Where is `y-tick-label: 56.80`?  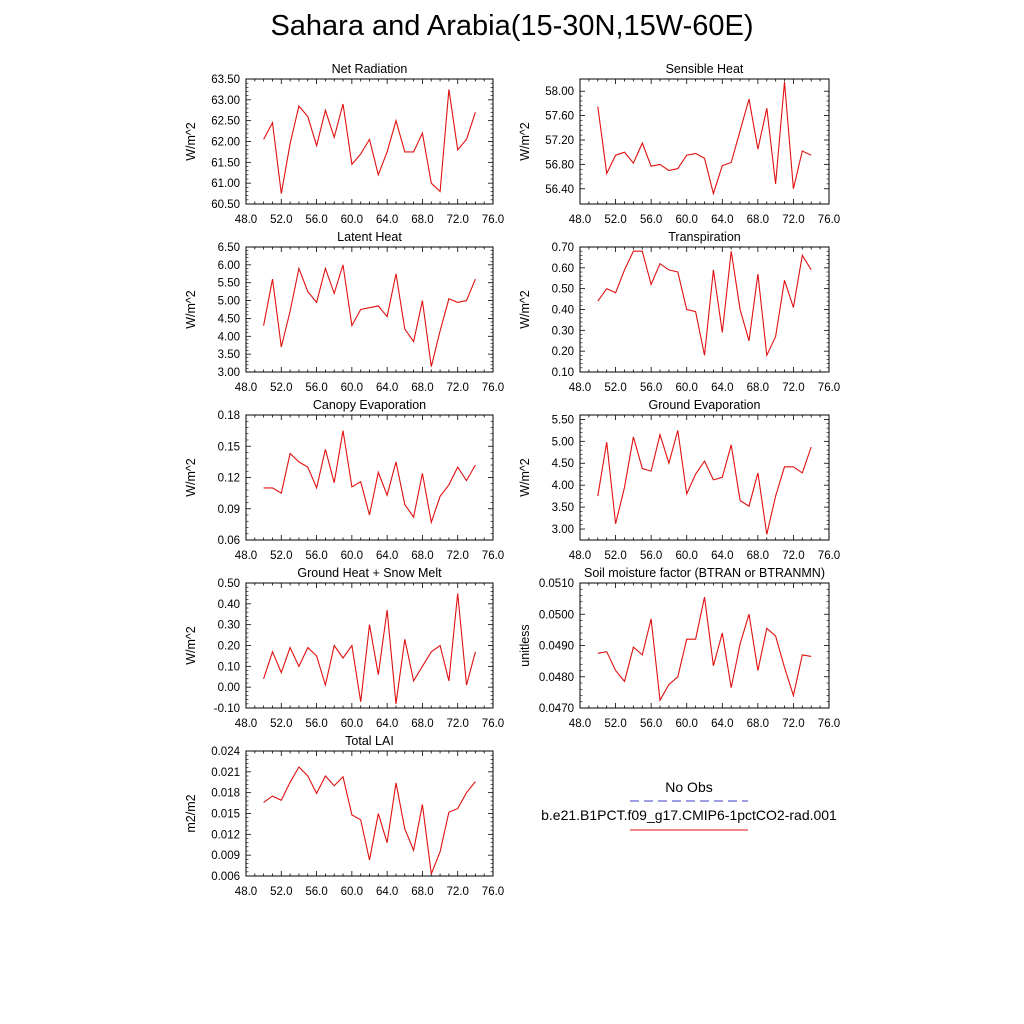
y-tick-label: 56.80 is located at coordinates (559, 165).